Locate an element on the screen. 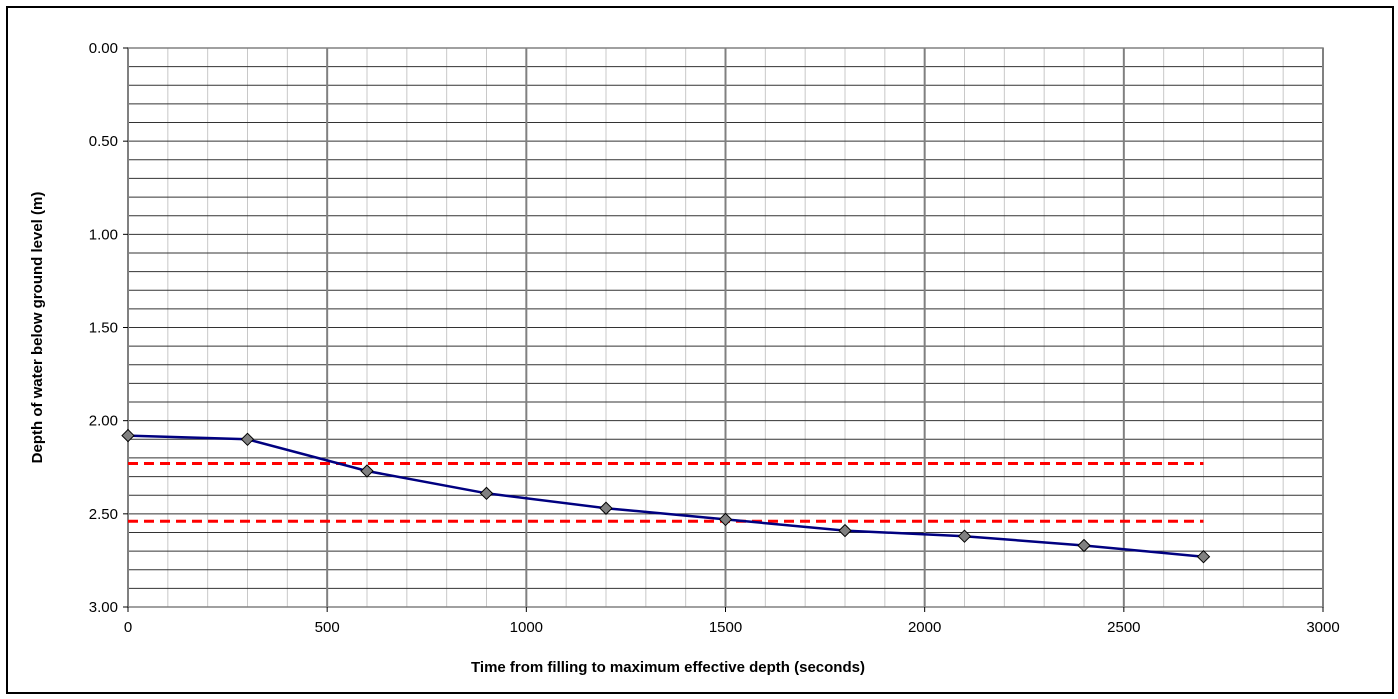  x-tick-label: 0 is located at coordinates (128, 627).